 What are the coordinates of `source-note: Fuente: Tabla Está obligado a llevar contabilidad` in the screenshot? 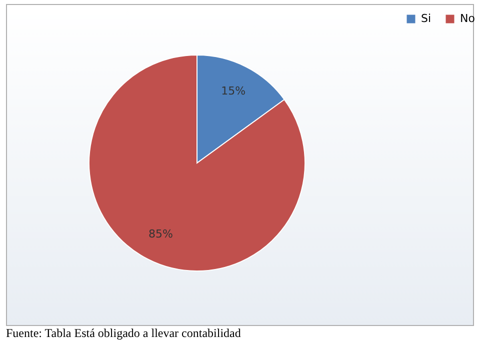 It's located at (123, 333).